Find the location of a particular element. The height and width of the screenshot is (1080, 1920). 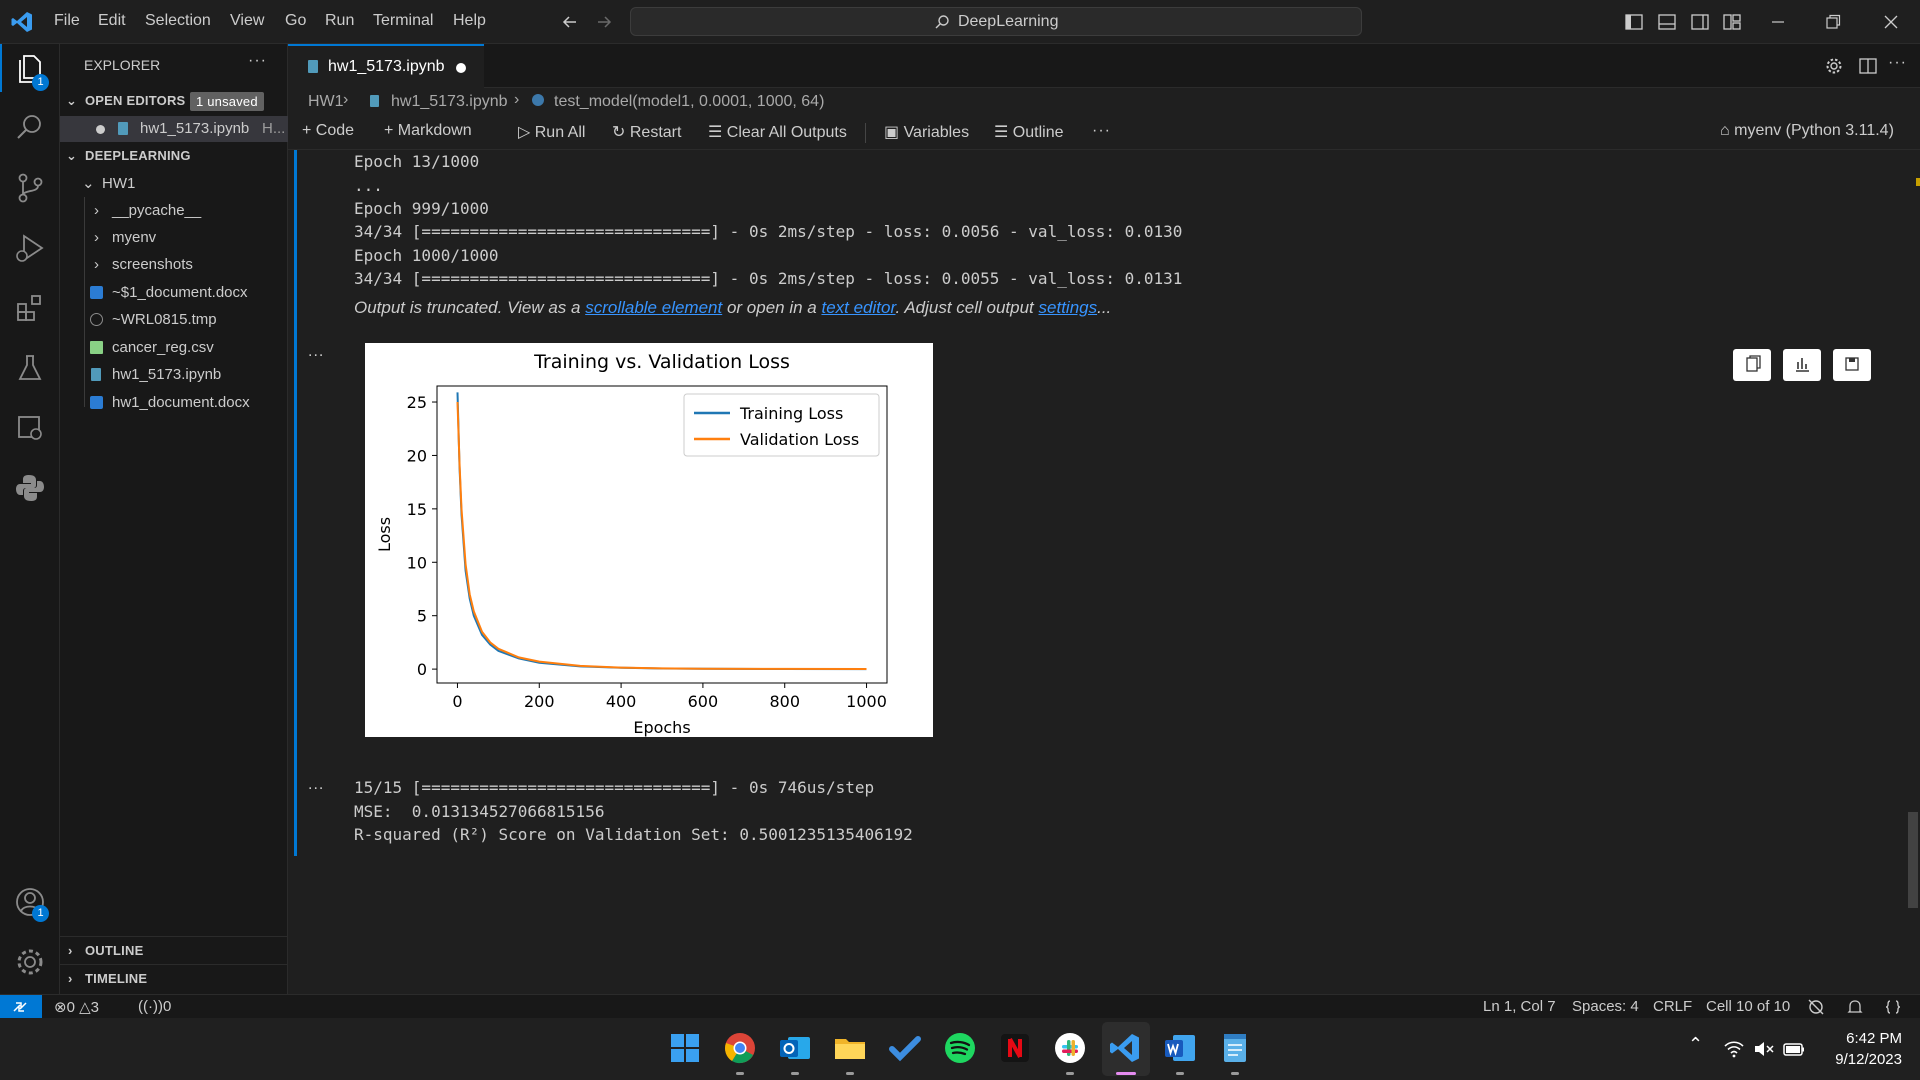

tree-item: › __pycache__ is located at coordinates (174, 211).